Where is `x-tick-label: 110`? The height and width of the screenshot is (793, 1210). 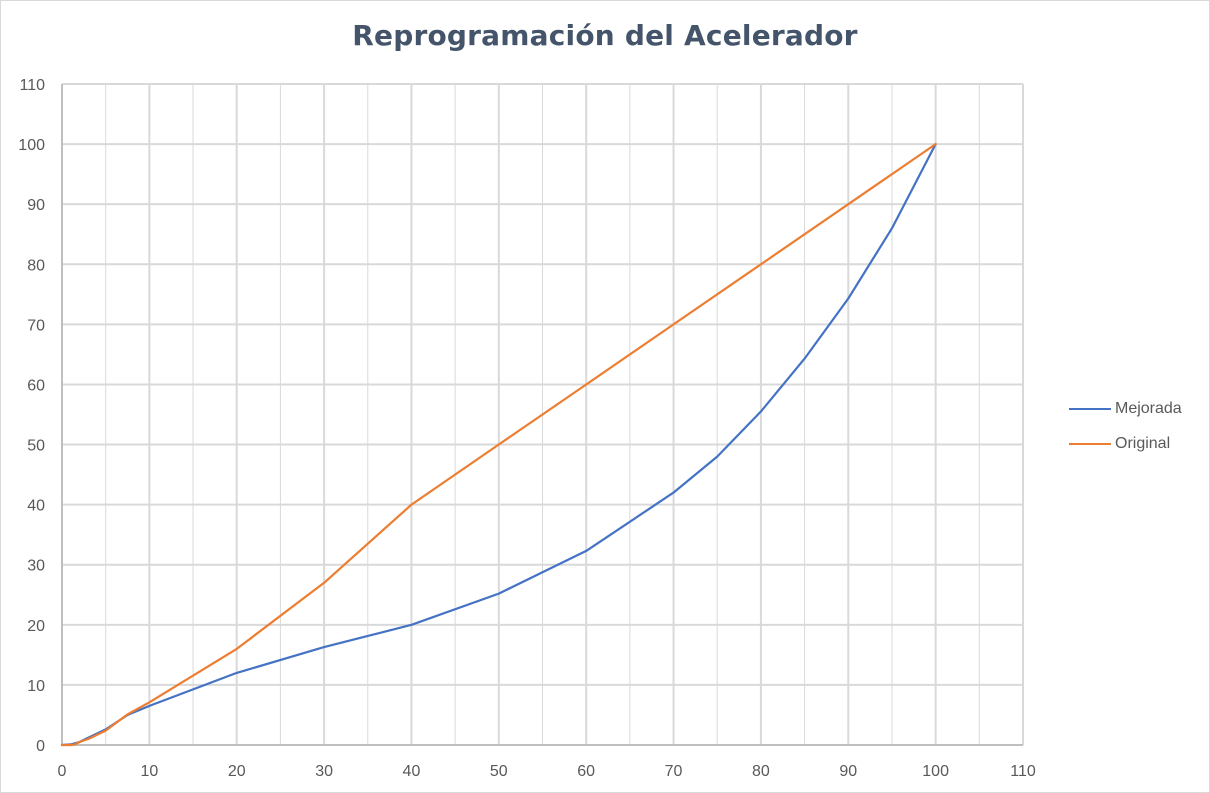 x-tick-label: 110 is located at coordinates (1023, 771).